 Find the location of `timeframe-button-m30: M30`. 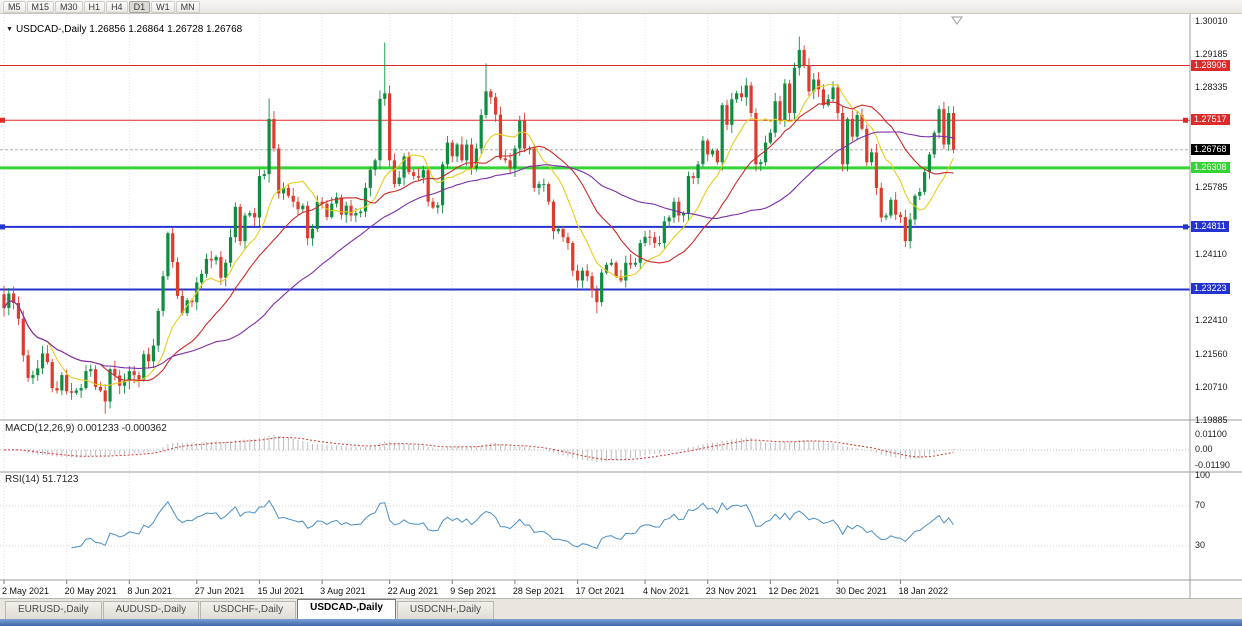

timeframe-button-m30: M30 is located at coordinates (69, 6).